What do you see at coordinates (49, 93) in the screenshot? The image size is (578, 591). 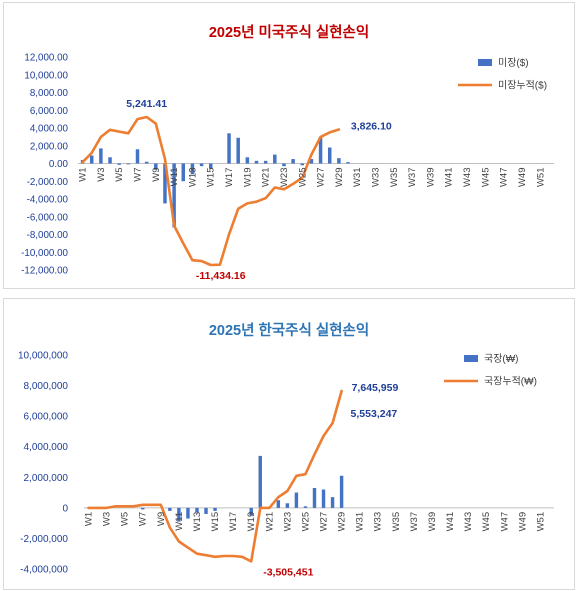 I see `y-tick-label: 8,000.00` at bounding box center [49, 93].